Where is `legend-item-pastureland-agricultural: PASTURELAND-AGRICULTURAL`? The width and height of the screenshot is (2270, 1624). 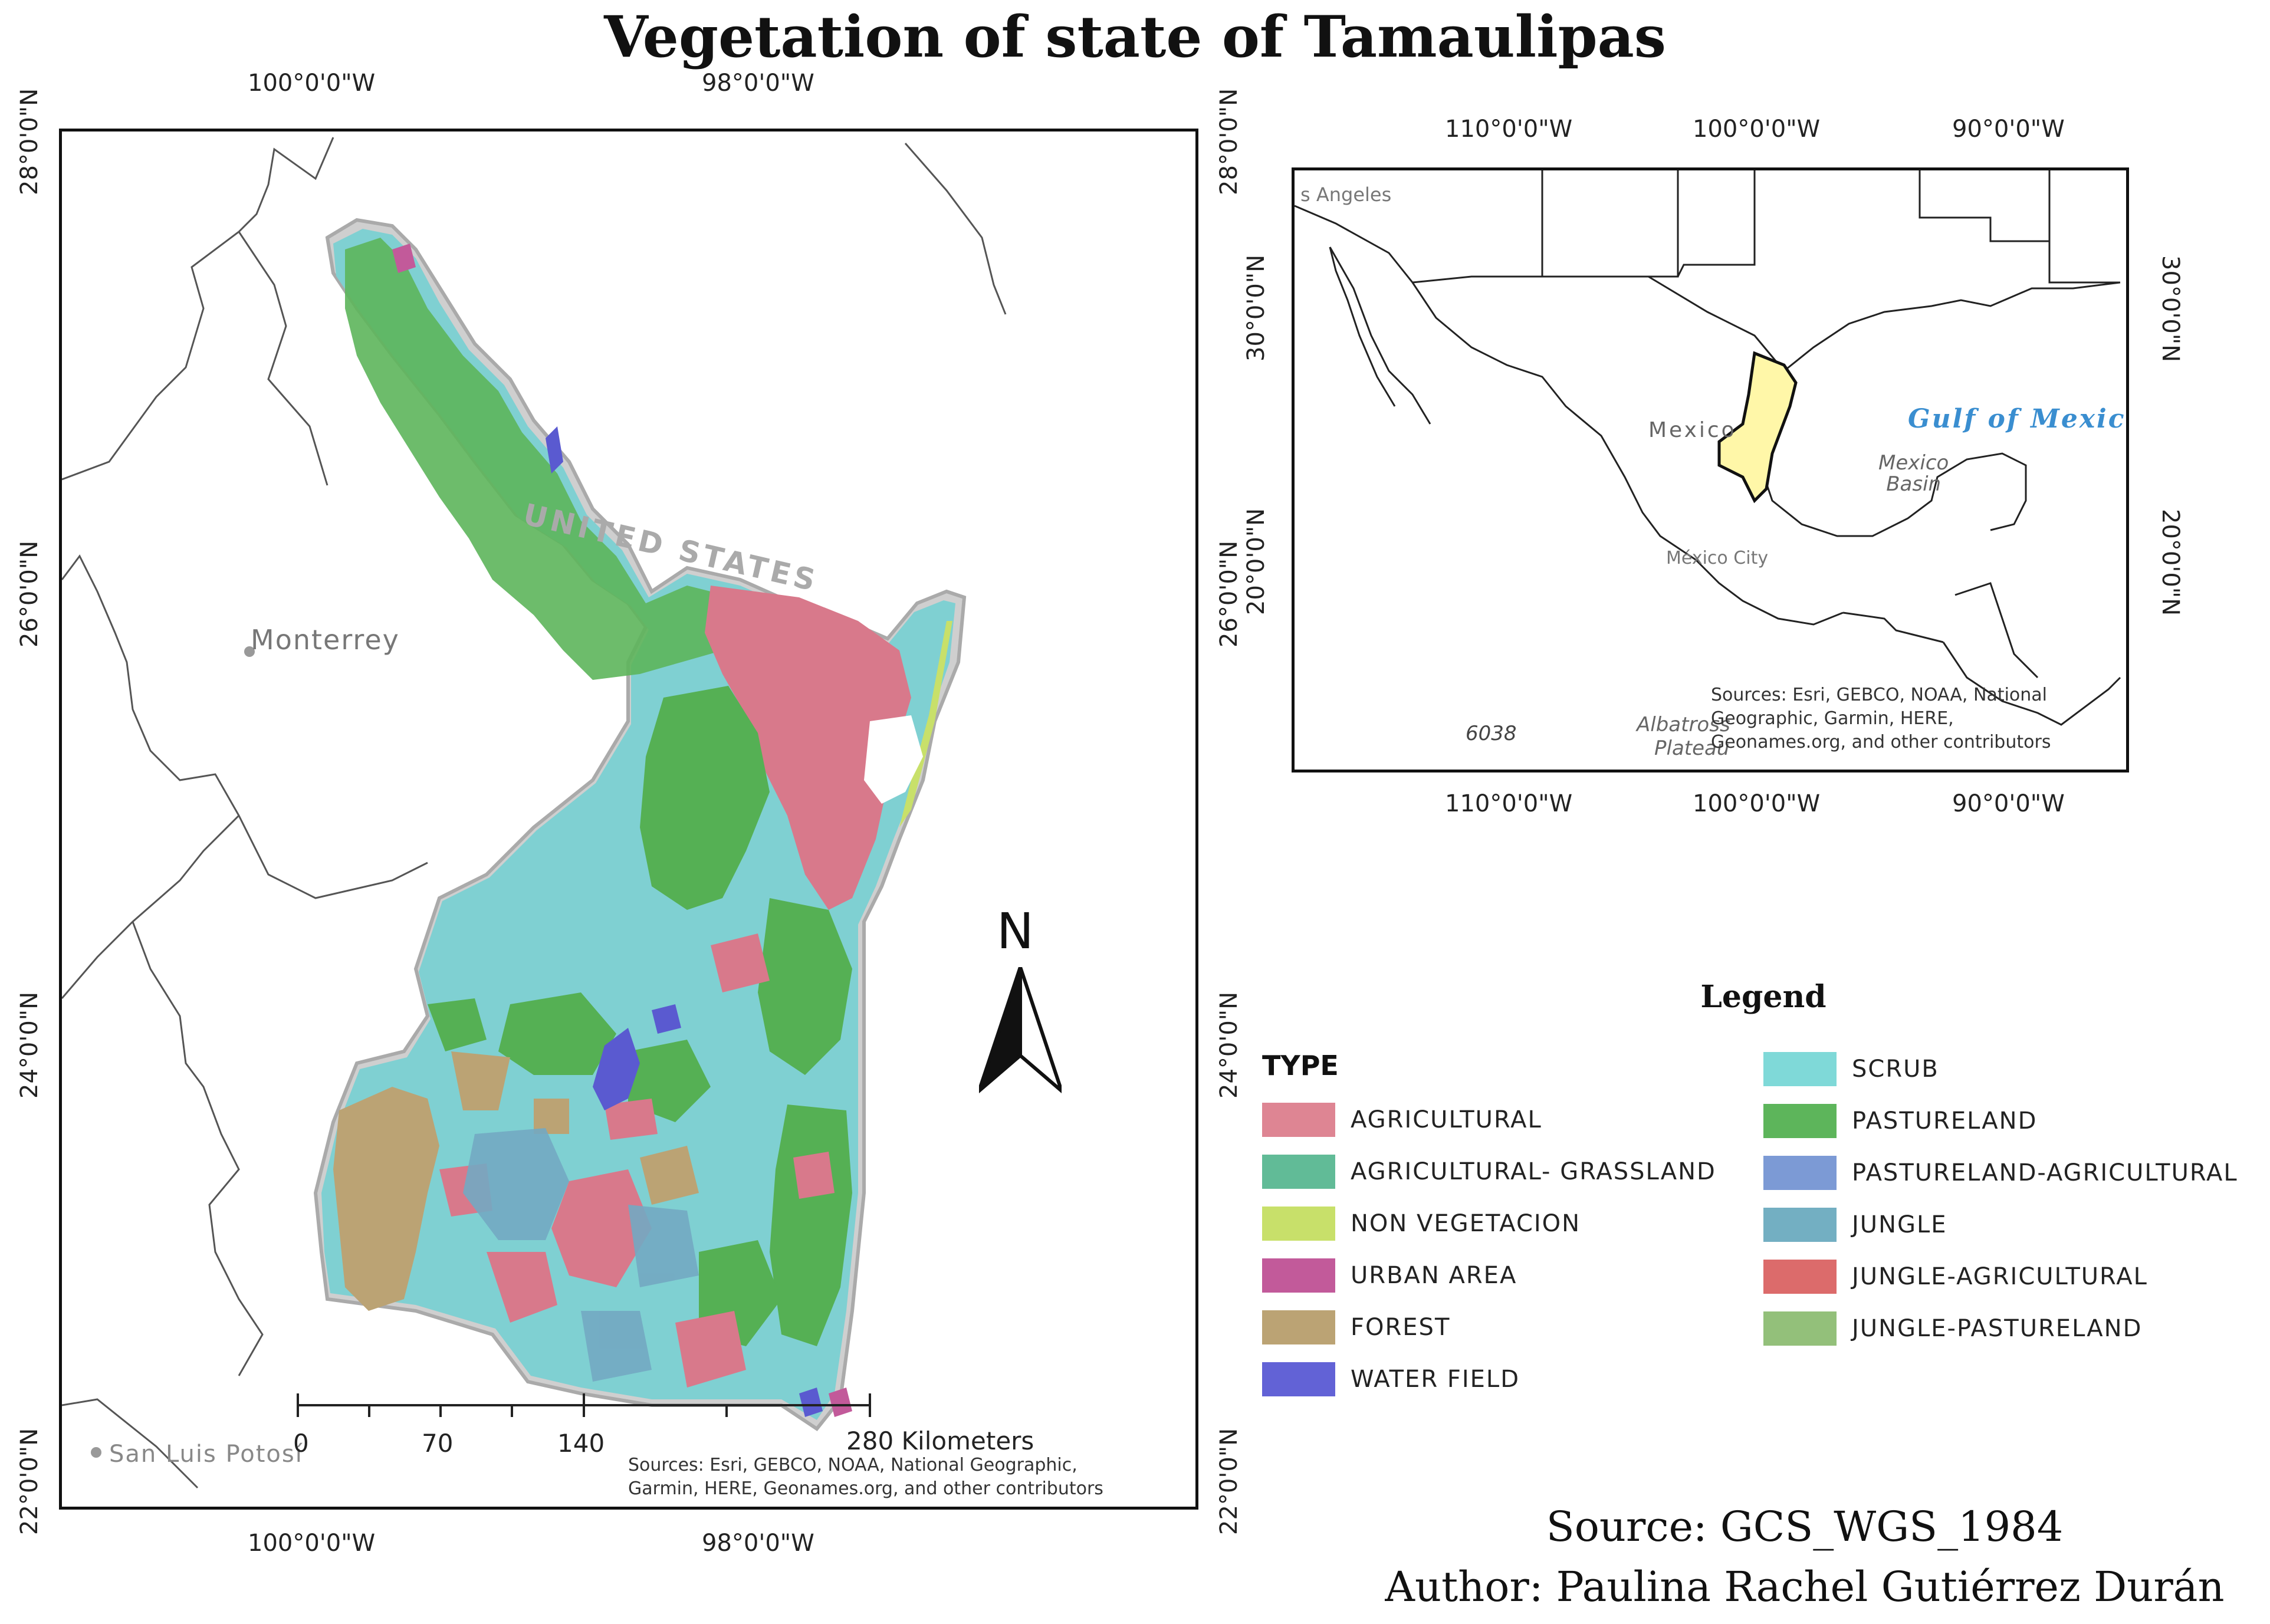 legend-item-pastureland-agricultural: PASTURELAND-AGRICULTURAL is located at coordinates (2000, 1173).